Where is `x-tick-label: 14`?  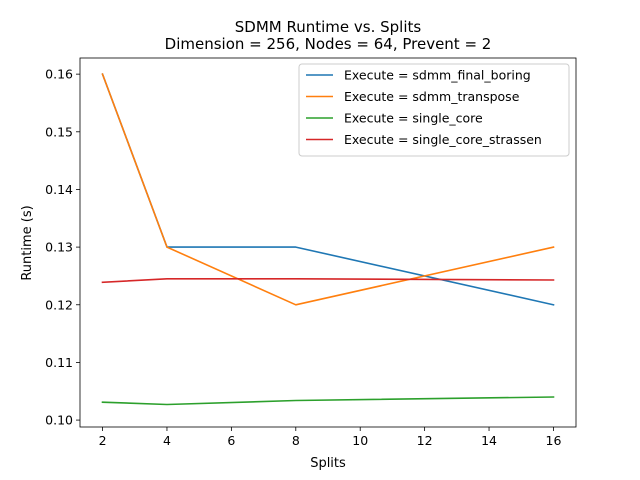
x-tick-label: 14 is located at coordinates (489, 440).